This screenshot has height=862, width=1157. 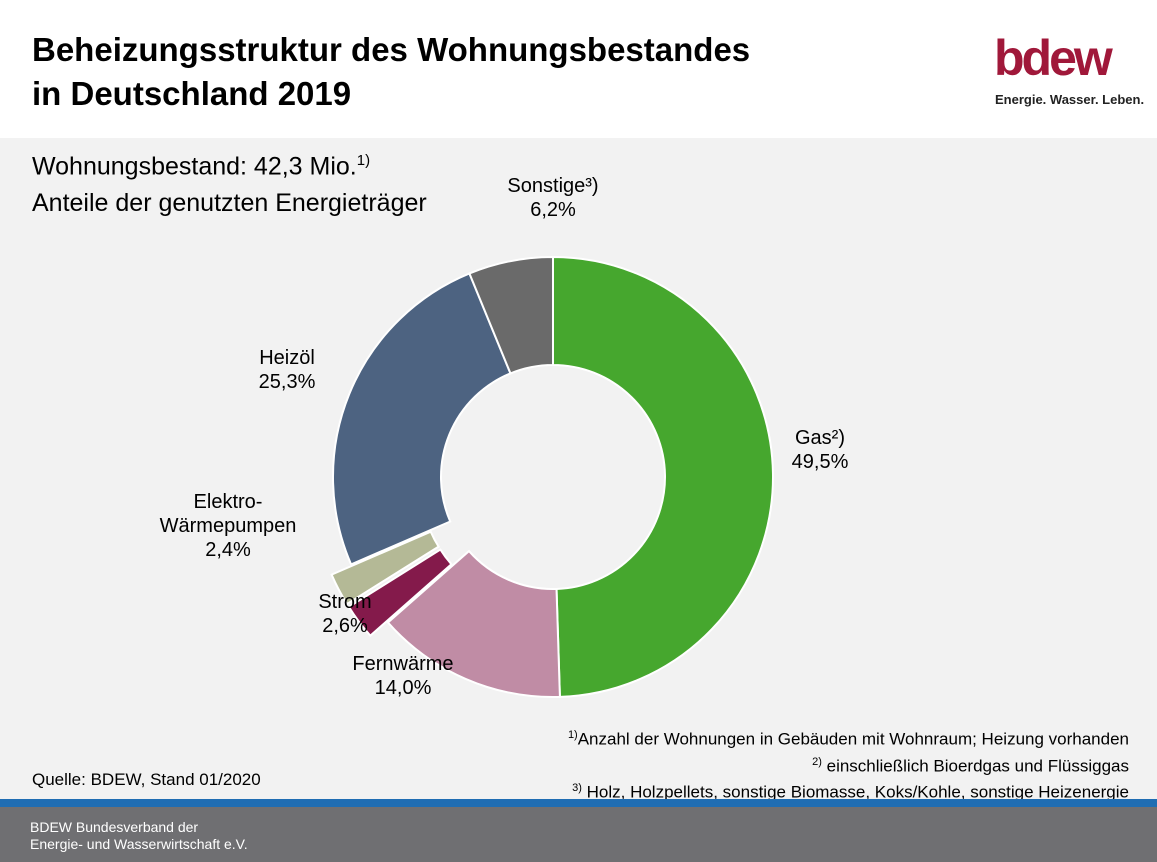 I want to click on label-gas: Gas²) 49,5%, so click(x=820, y=450).